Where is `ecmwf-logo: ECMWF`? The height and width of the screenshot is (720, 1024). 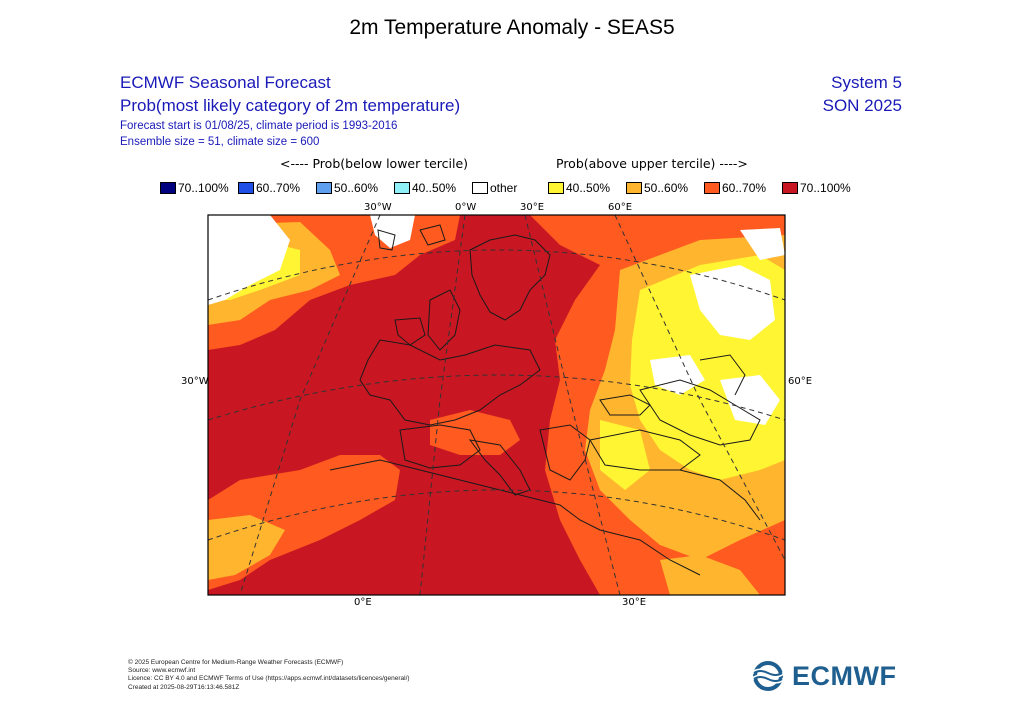
ecmwf-logo: ECMWF is located at coordinates (823, 676).